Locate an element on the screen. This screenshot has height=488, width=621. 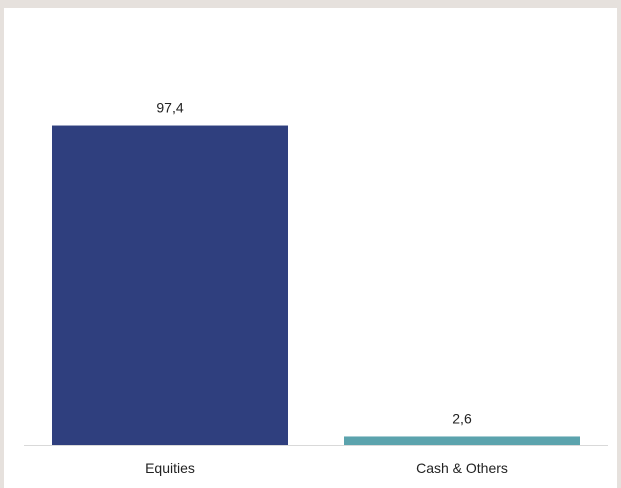
value-label: 2,6 is located at coordinates (462, 418).